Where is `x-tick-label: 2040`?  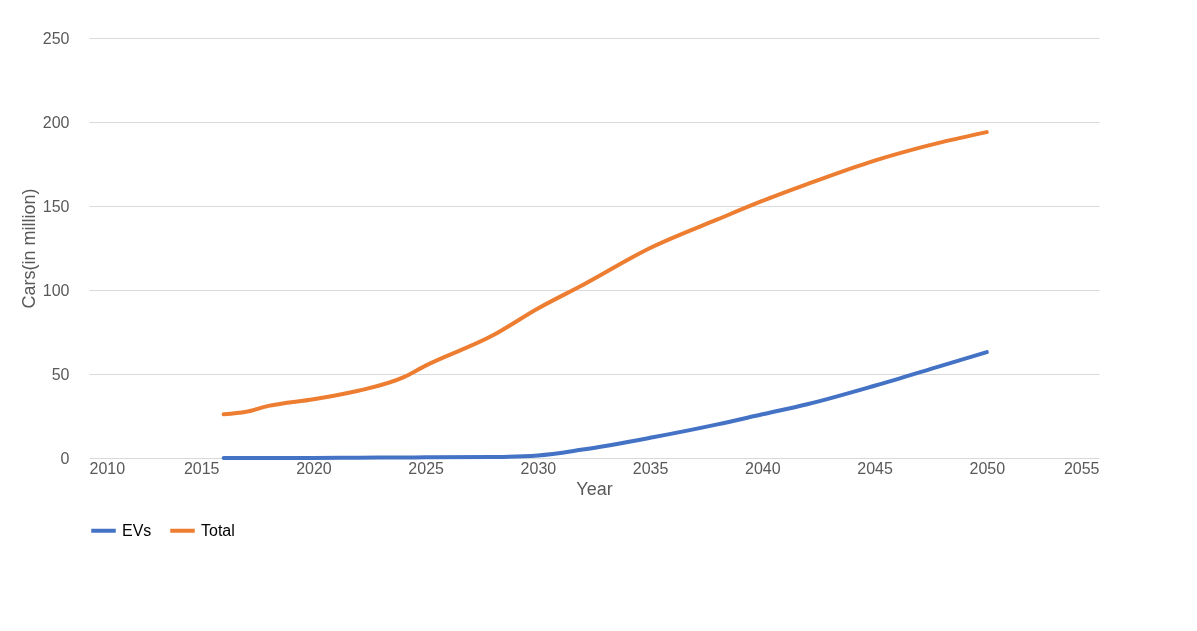
x-tick-label: 2040 is located at coordinates (763, 468).